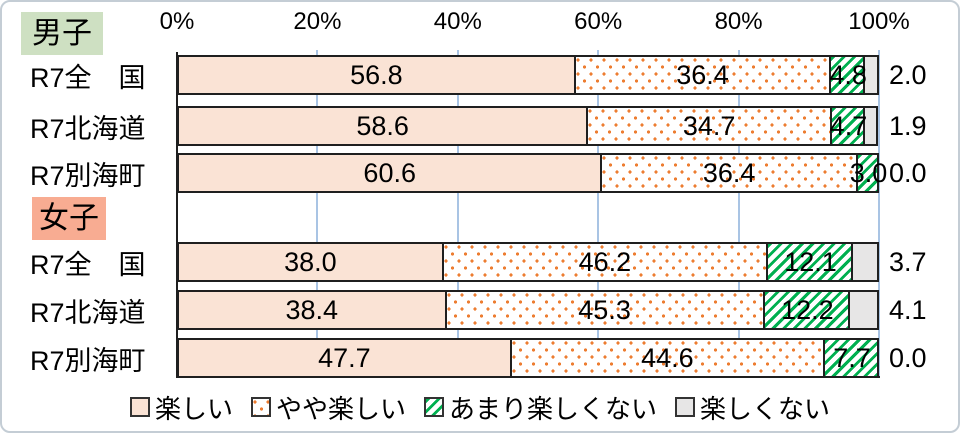 This screenshot has width=960, height=433. What do you see at coordinates (340, 408) in the screenshot?
I see `legend-label: やや楽しい` at bounding box center [340, 408].